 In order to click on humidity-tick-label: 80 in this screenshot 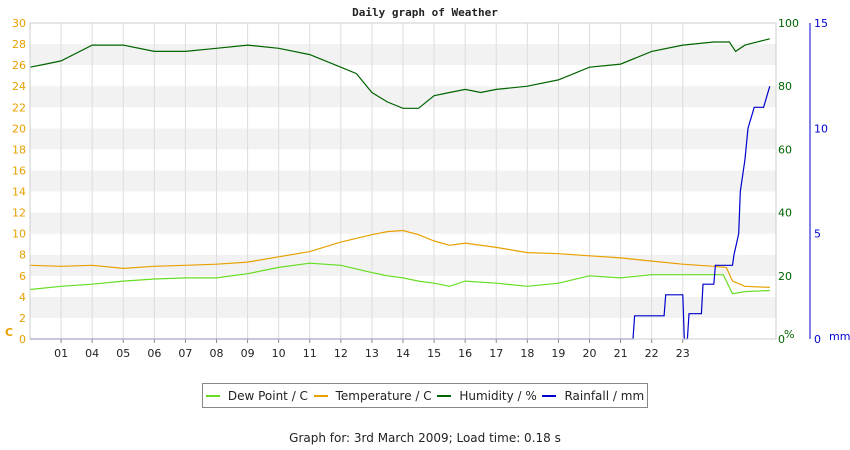, I will do `click(785, 86)`.